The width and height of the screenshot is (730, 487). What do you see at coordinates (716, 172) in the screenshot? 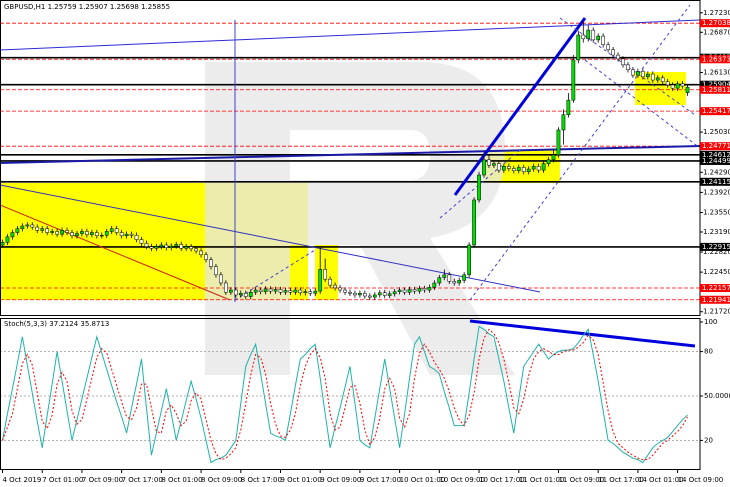
I see `y-tick-label: 1.24290` at bounding box center [716, 172].